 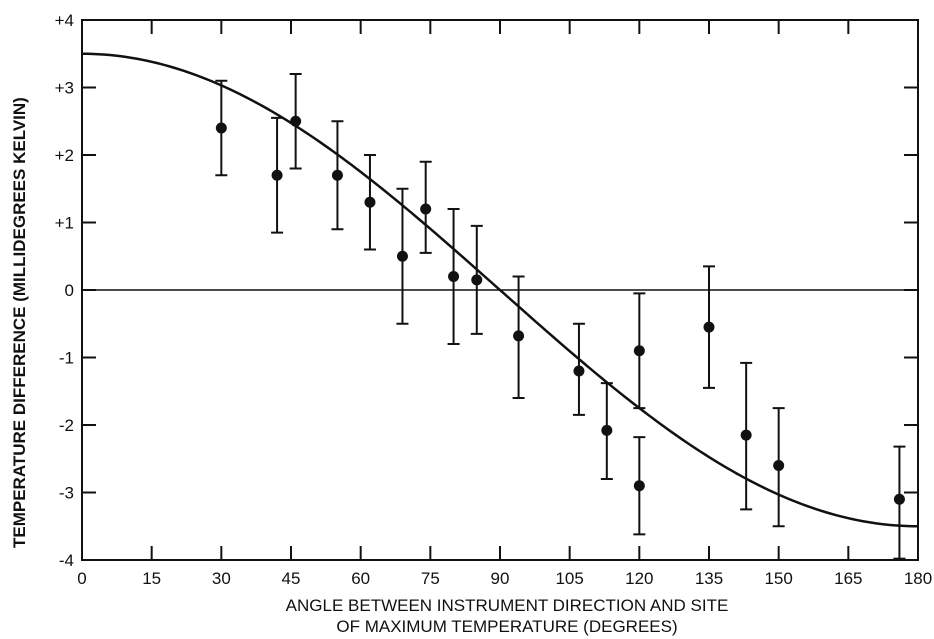 What do you see at coordinates (430, 578) in the screenshot?
I see `x-tick-label: 75` at bounding box center [430, 578].